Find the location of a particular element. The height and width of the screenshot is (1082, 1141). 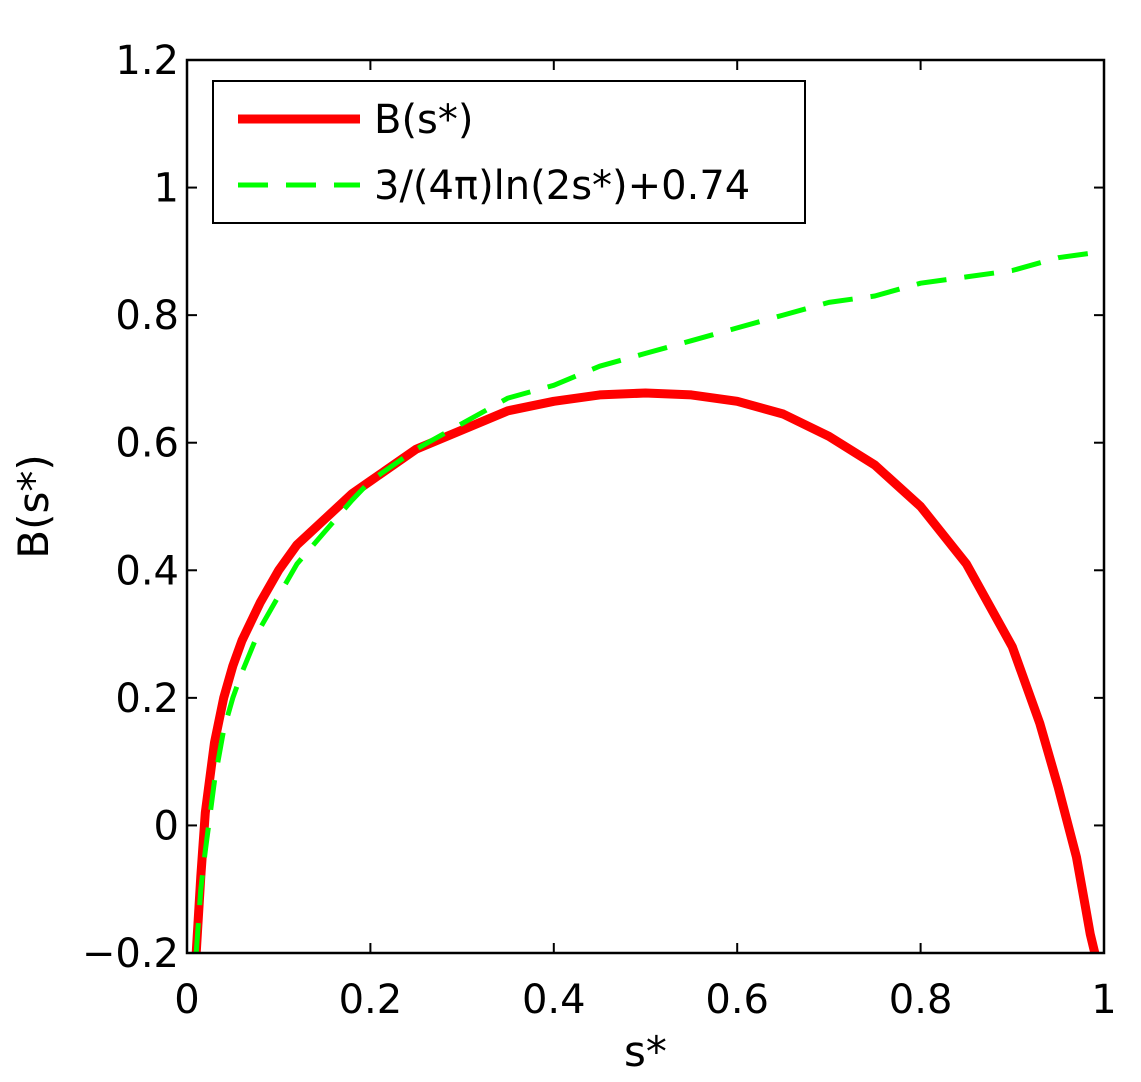

x-axis-title: s* is located at coordinates (645, 1051).